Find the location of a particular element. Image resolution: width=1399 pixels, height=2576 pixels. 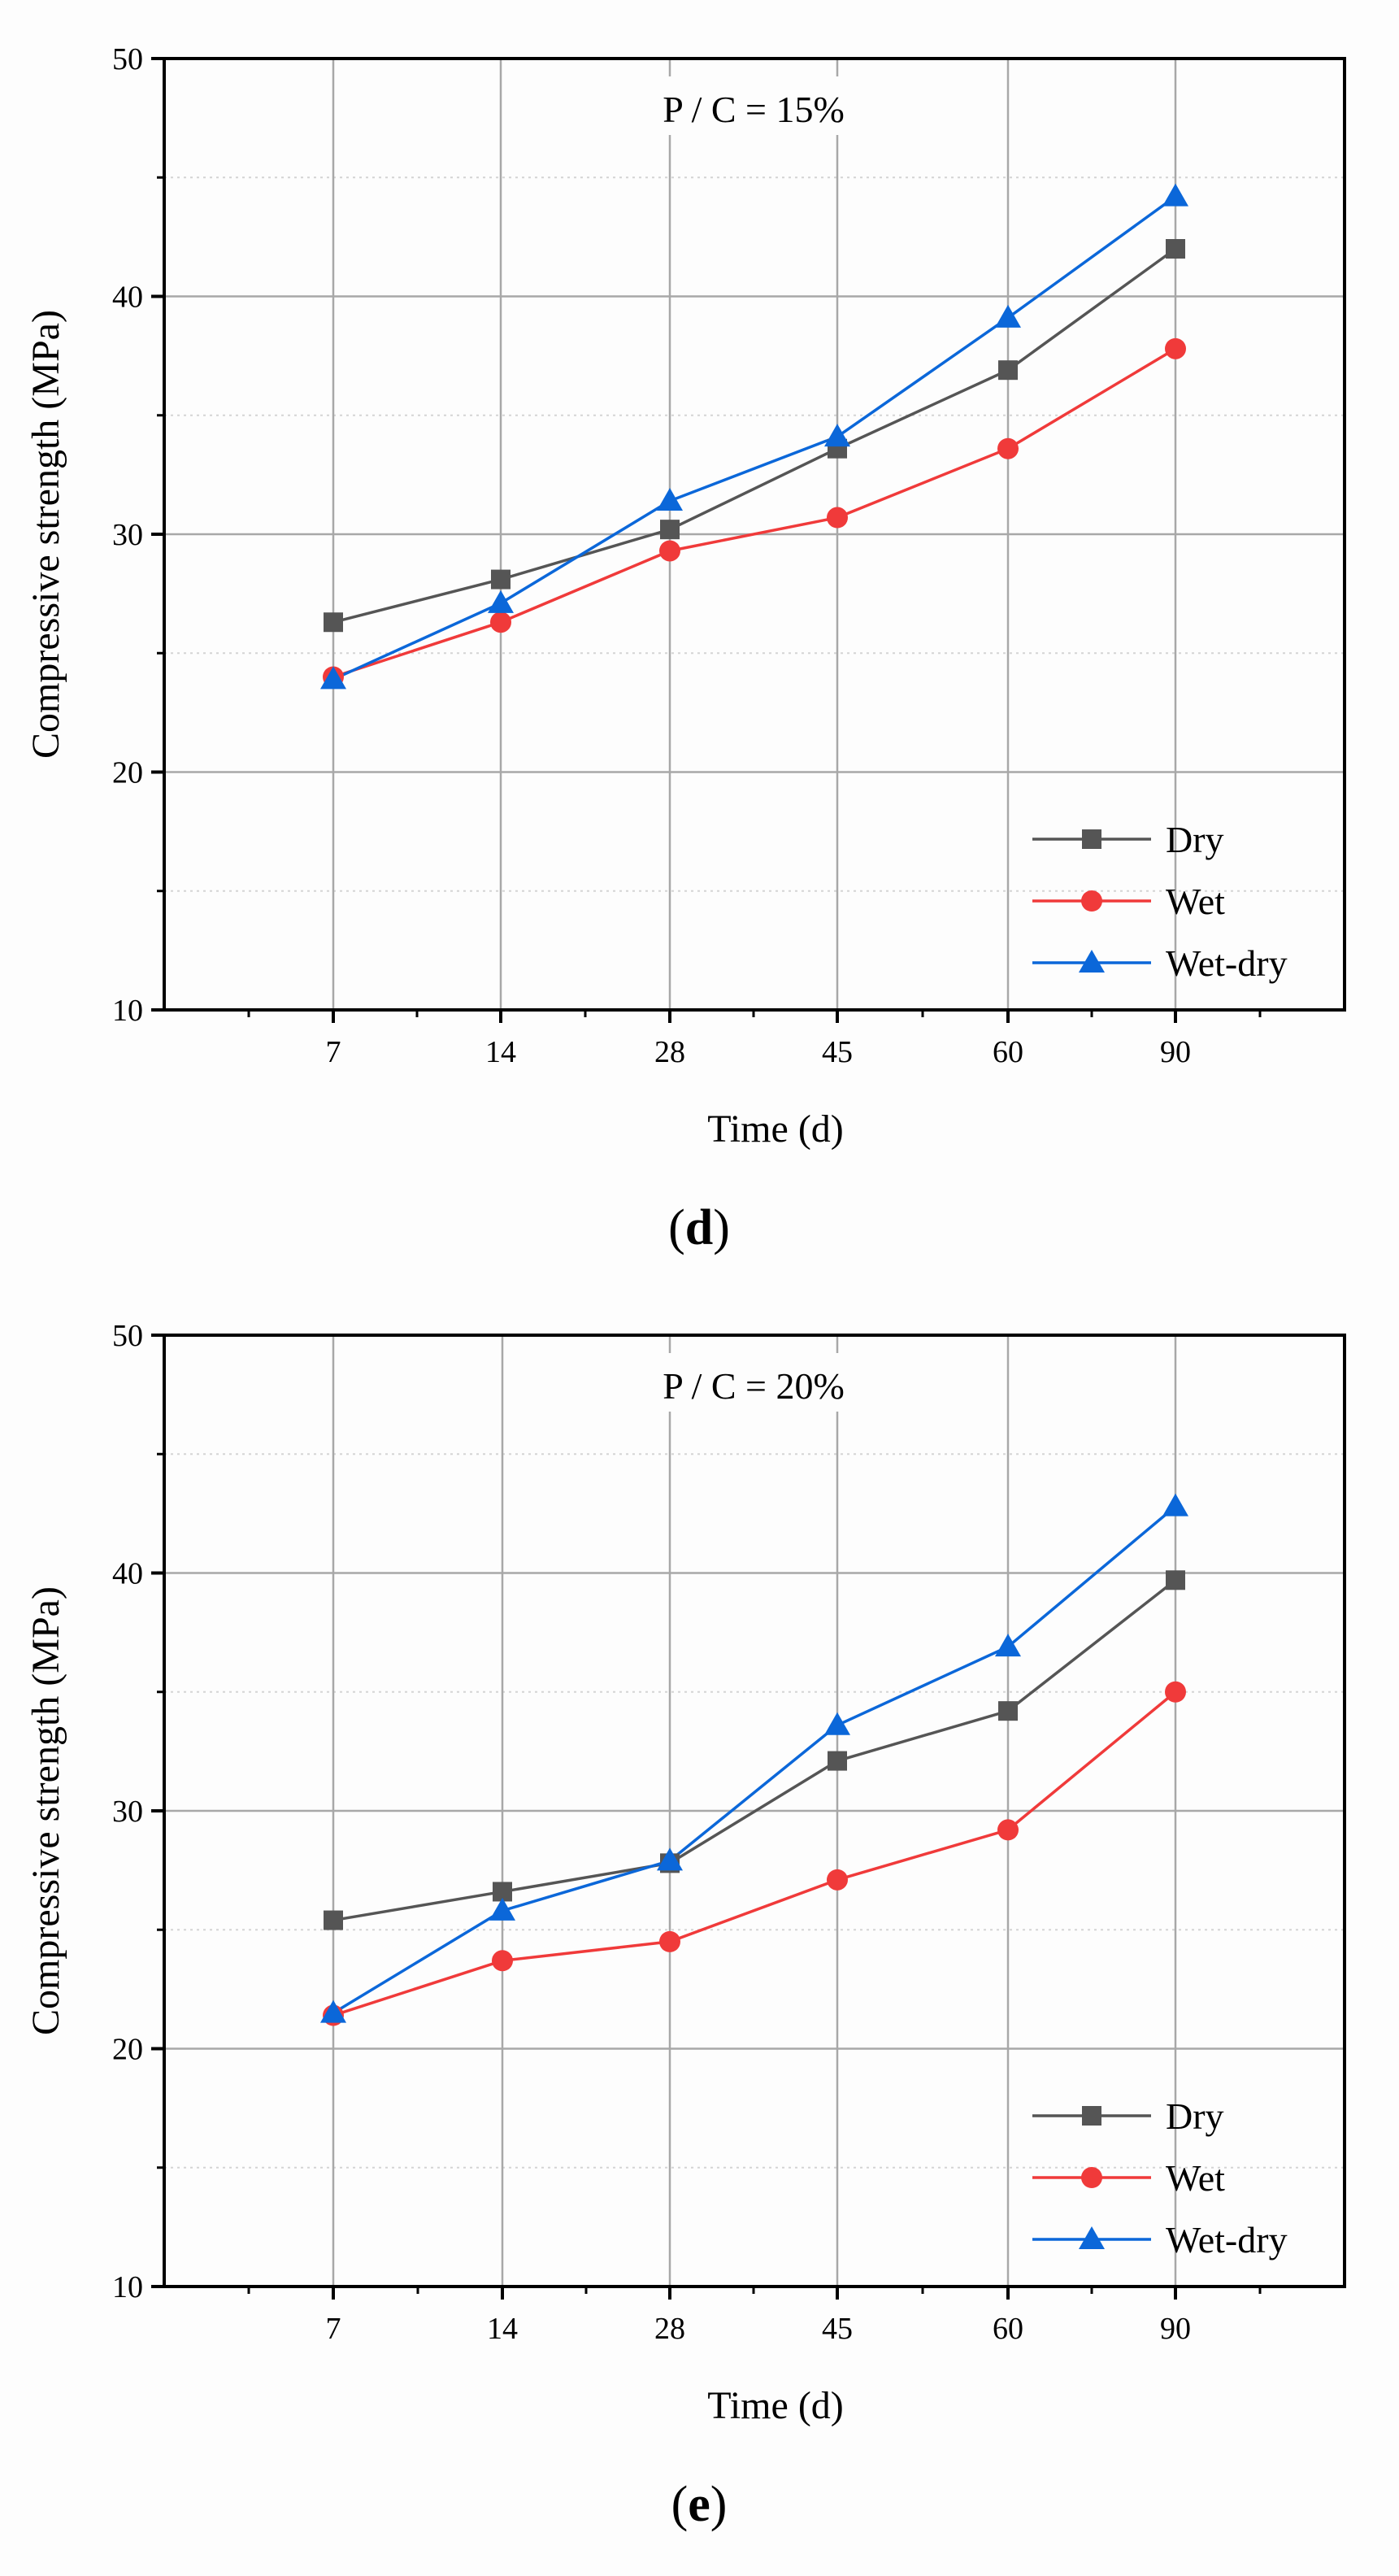

caption-e: (e) is located at coordinates (699, 2505).